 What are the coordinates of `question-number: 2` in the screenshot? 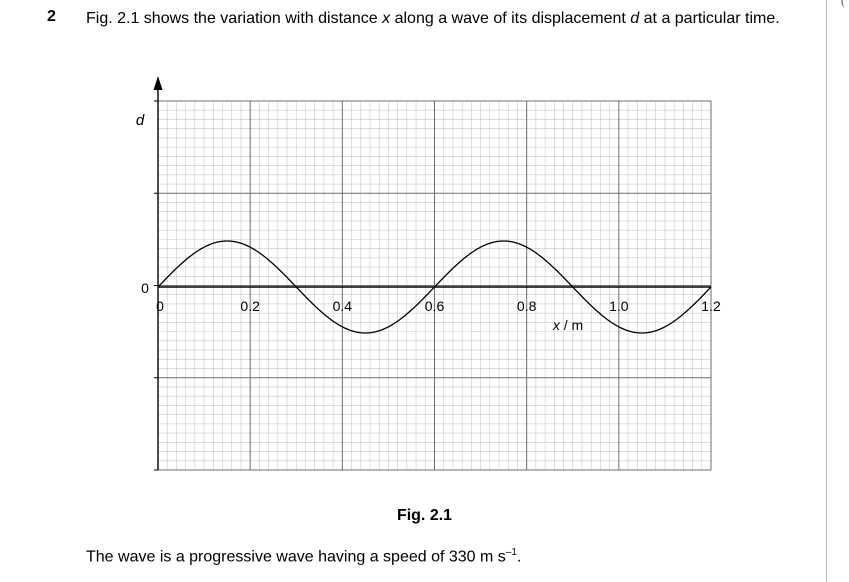 It's located at (51, 16).